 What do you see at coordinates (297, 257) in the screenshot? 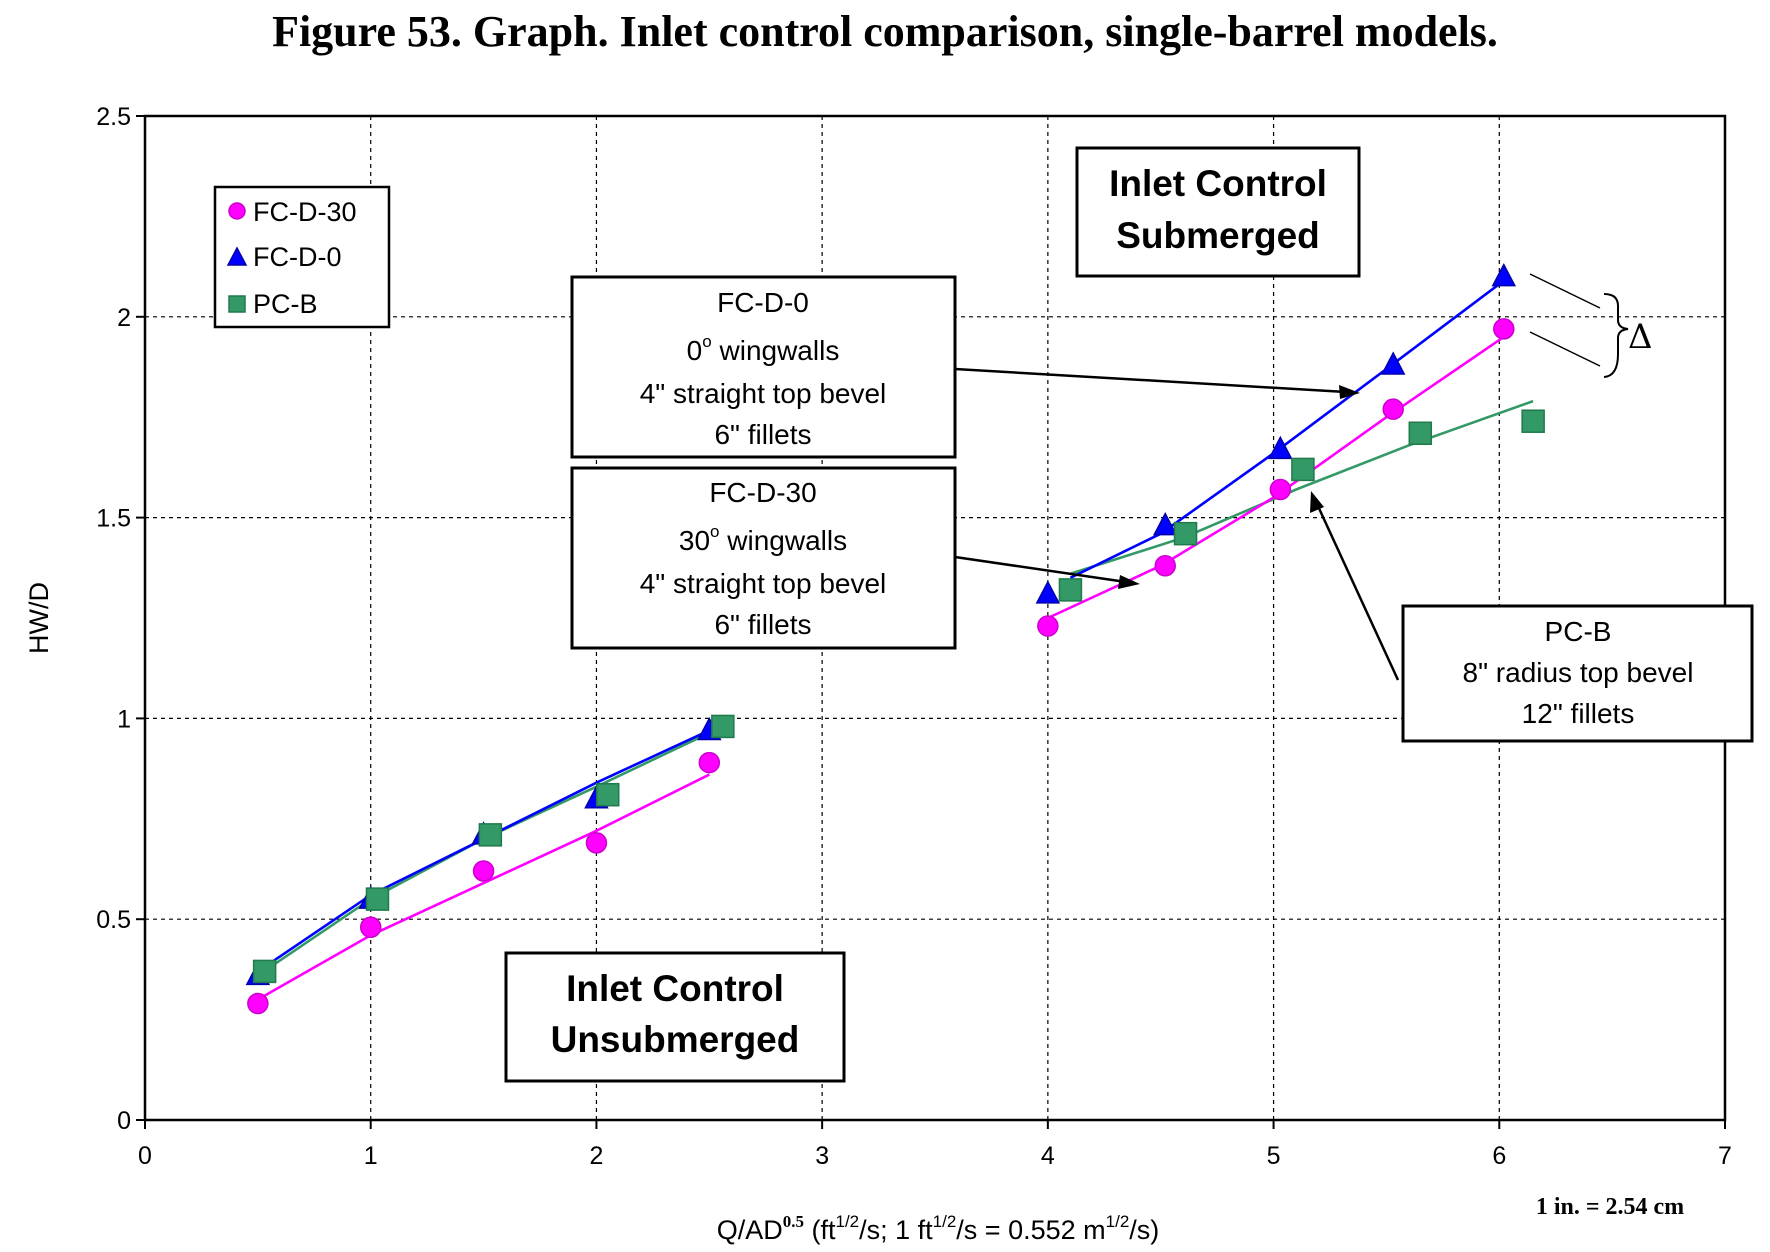
I see `legend-label-fcd0: FC-D-0` at bounding box center [297, 257].